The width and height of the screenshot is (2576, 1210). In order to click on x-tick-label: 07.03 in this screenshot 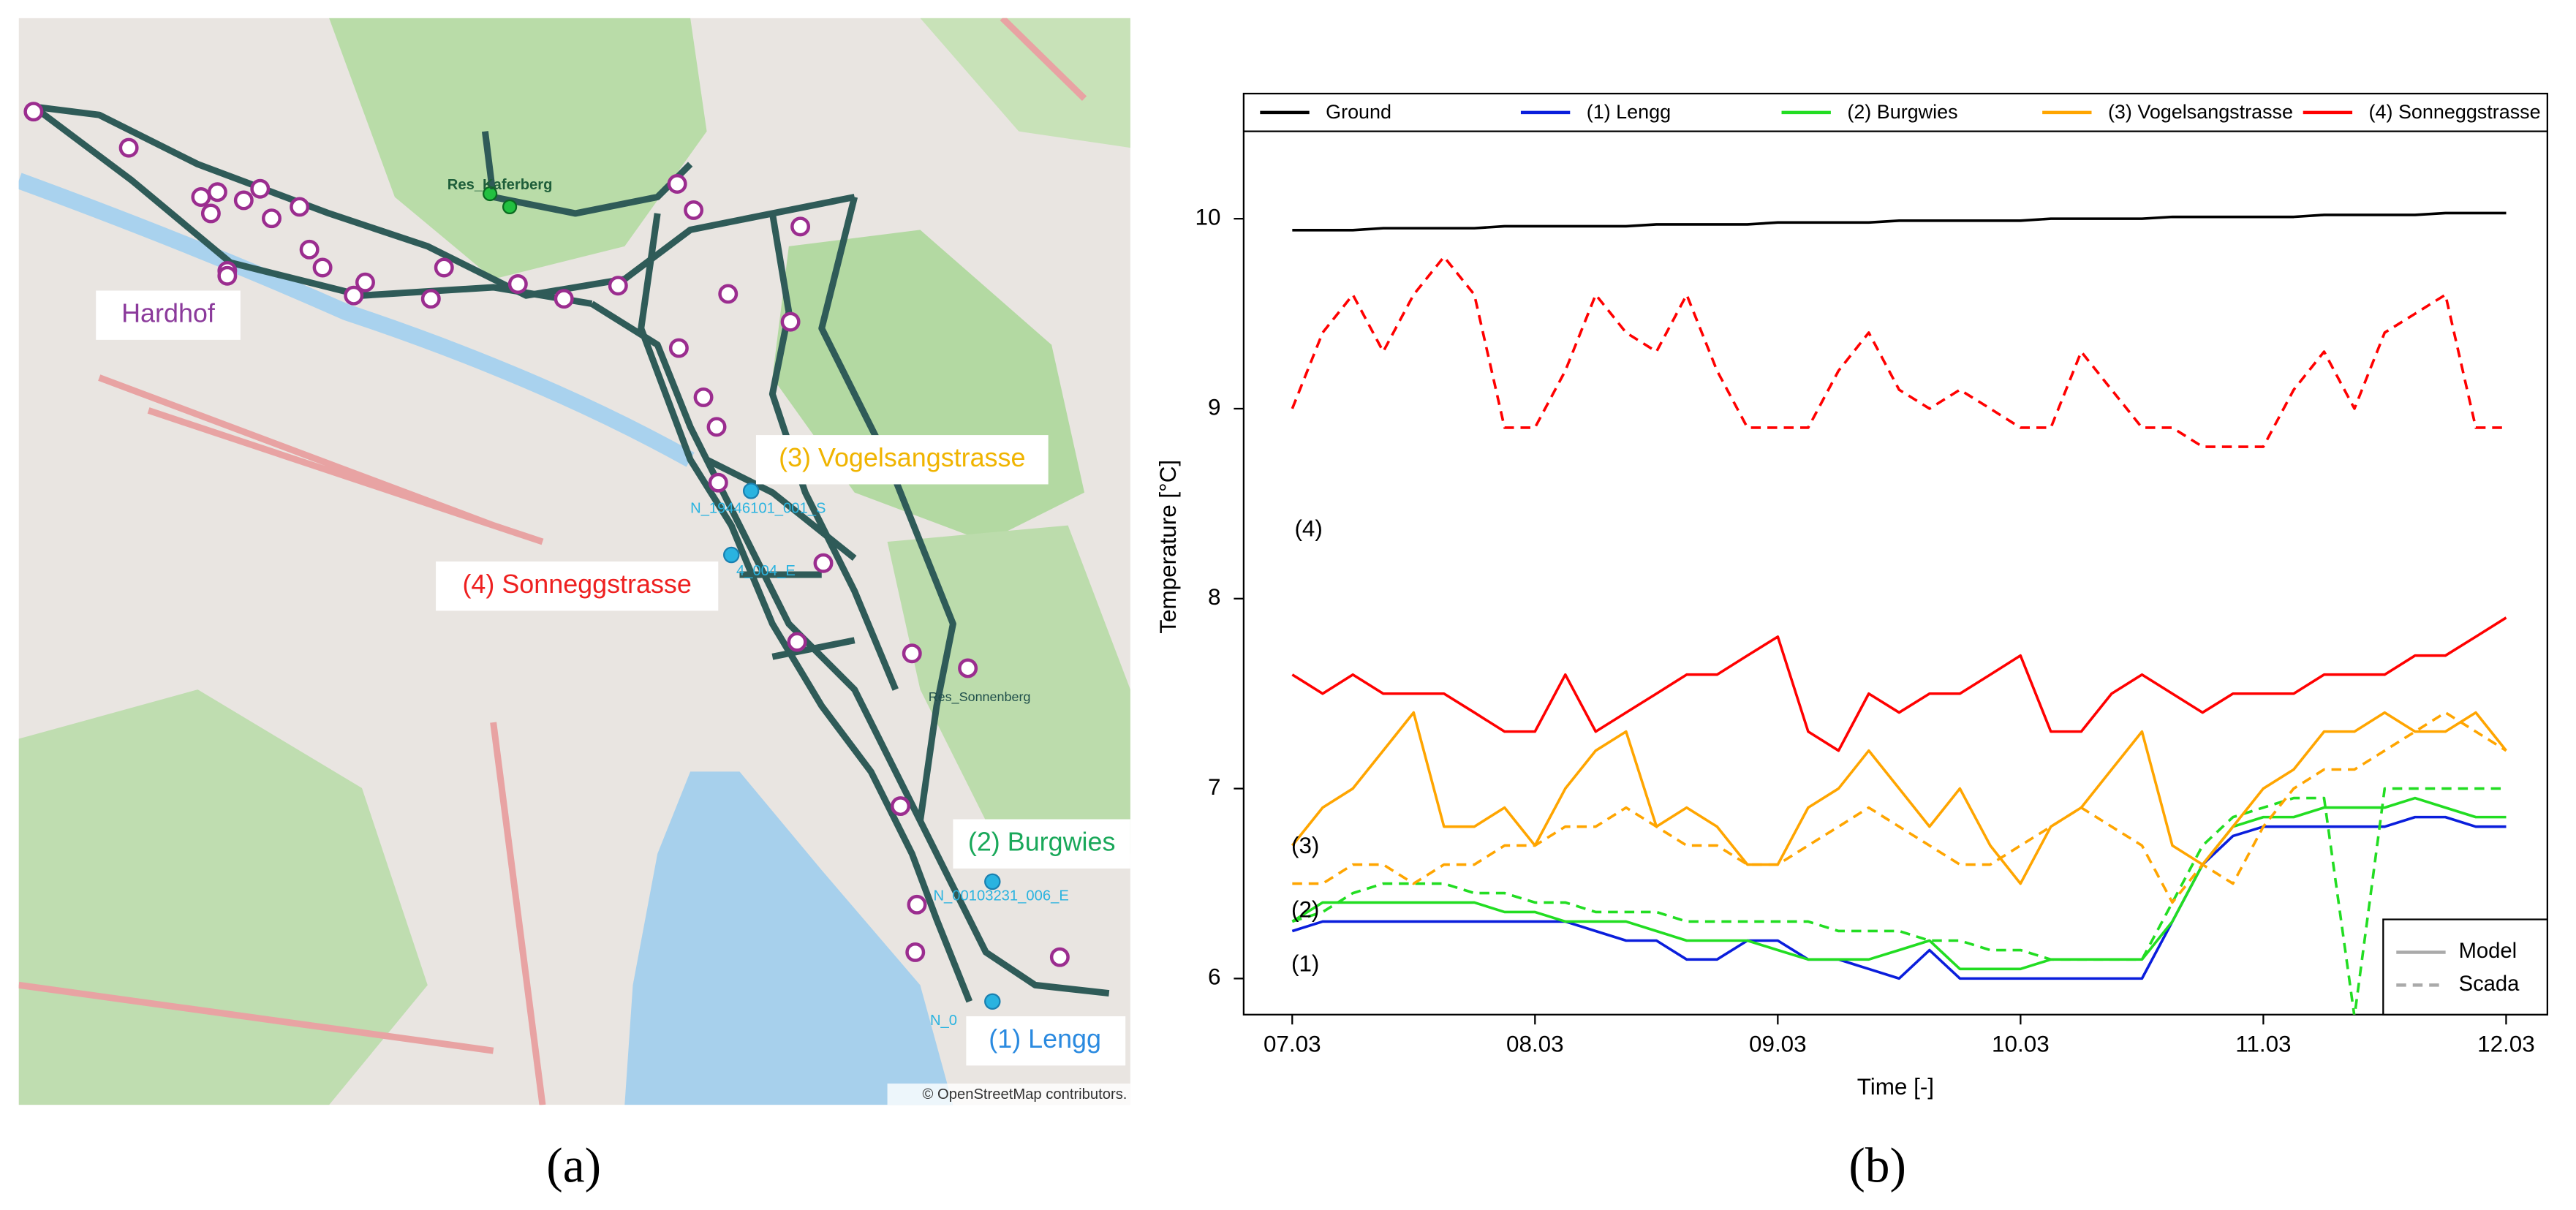, I will do `click(1292, 1044)`.